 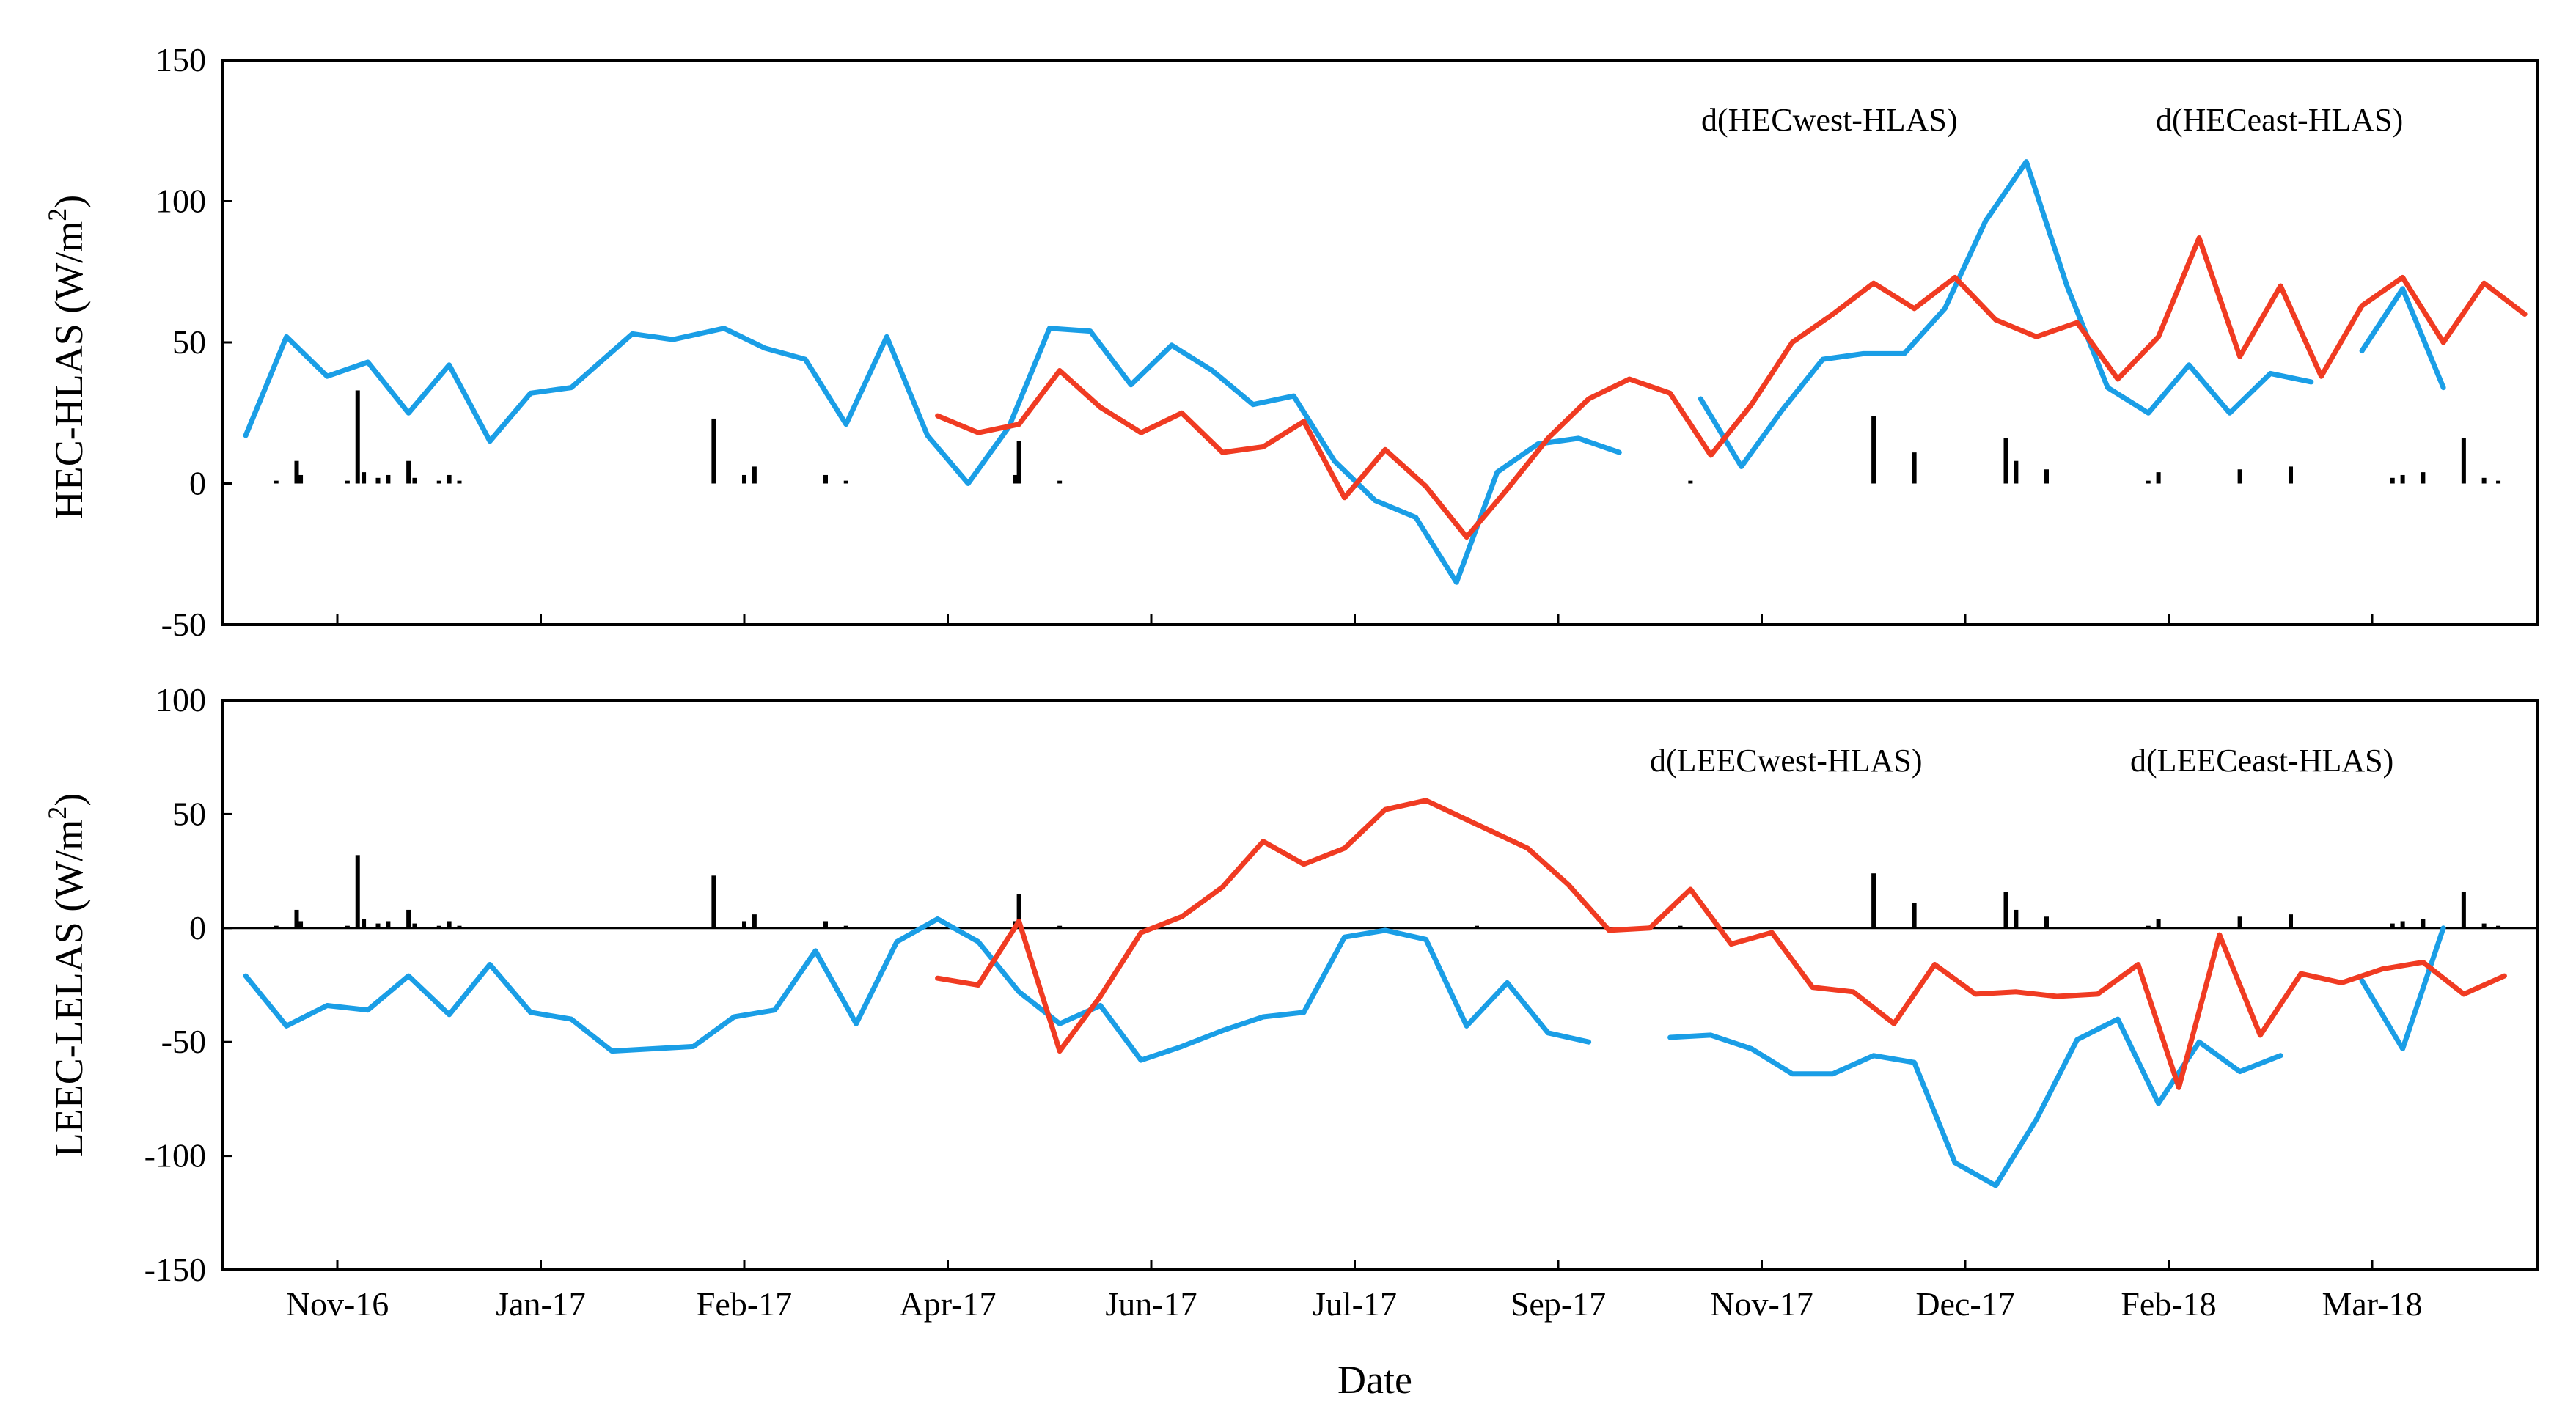 I want to click on x-tick-label: Apr-17, so click(x=949, y=1304).